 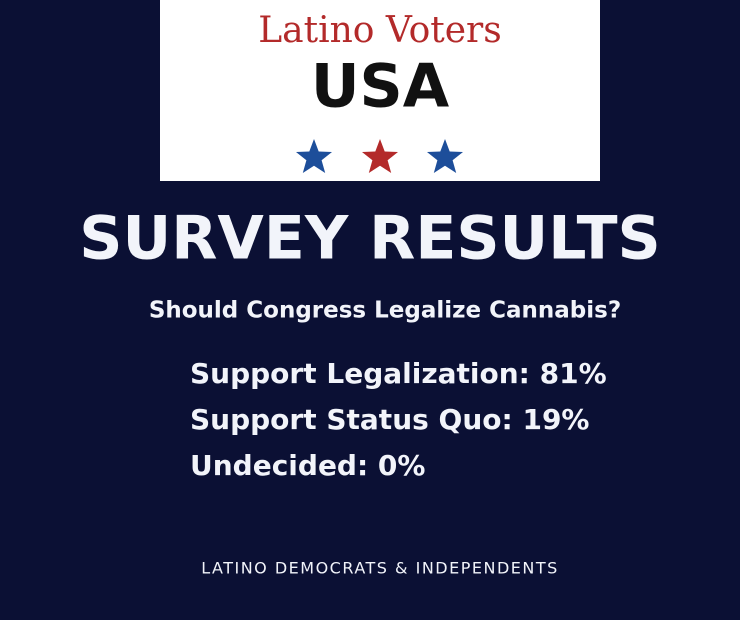 I want to click on title: SURVEY RESULTS, so click(x=369, y=239).